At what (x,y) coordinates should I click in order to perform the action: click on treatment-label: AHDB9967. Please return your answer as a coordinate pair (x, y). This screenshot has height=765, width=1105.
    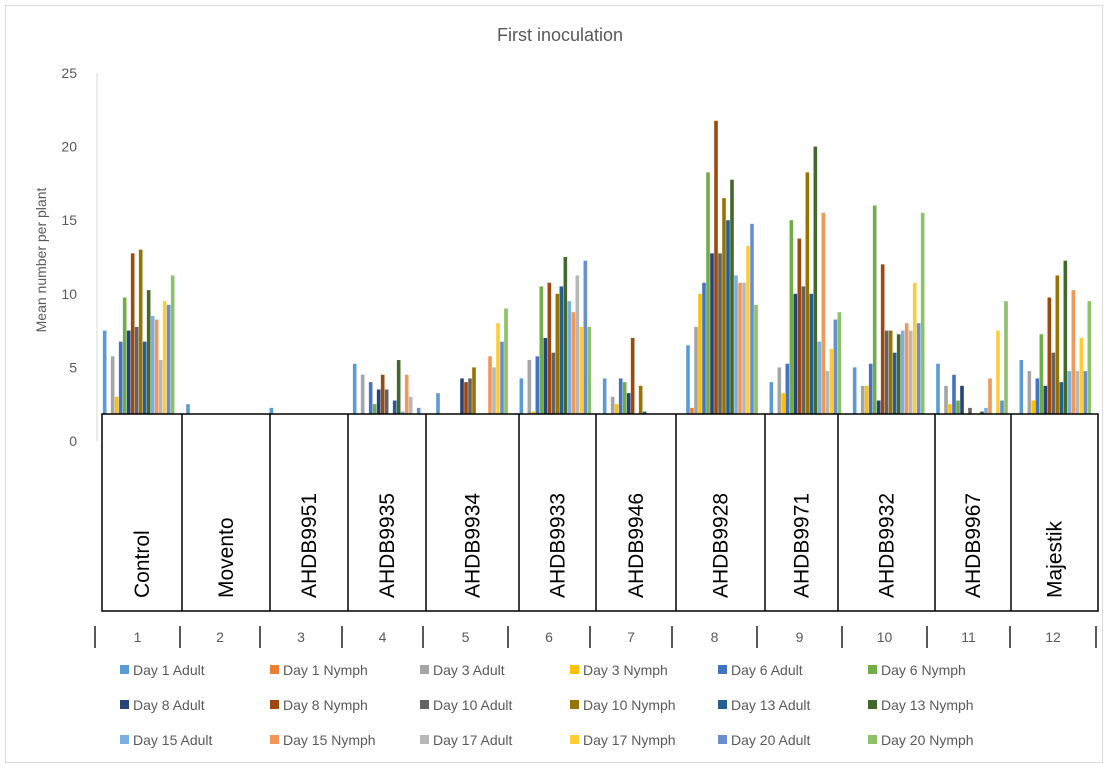
    Looking at the image, I should click on (973, 545).